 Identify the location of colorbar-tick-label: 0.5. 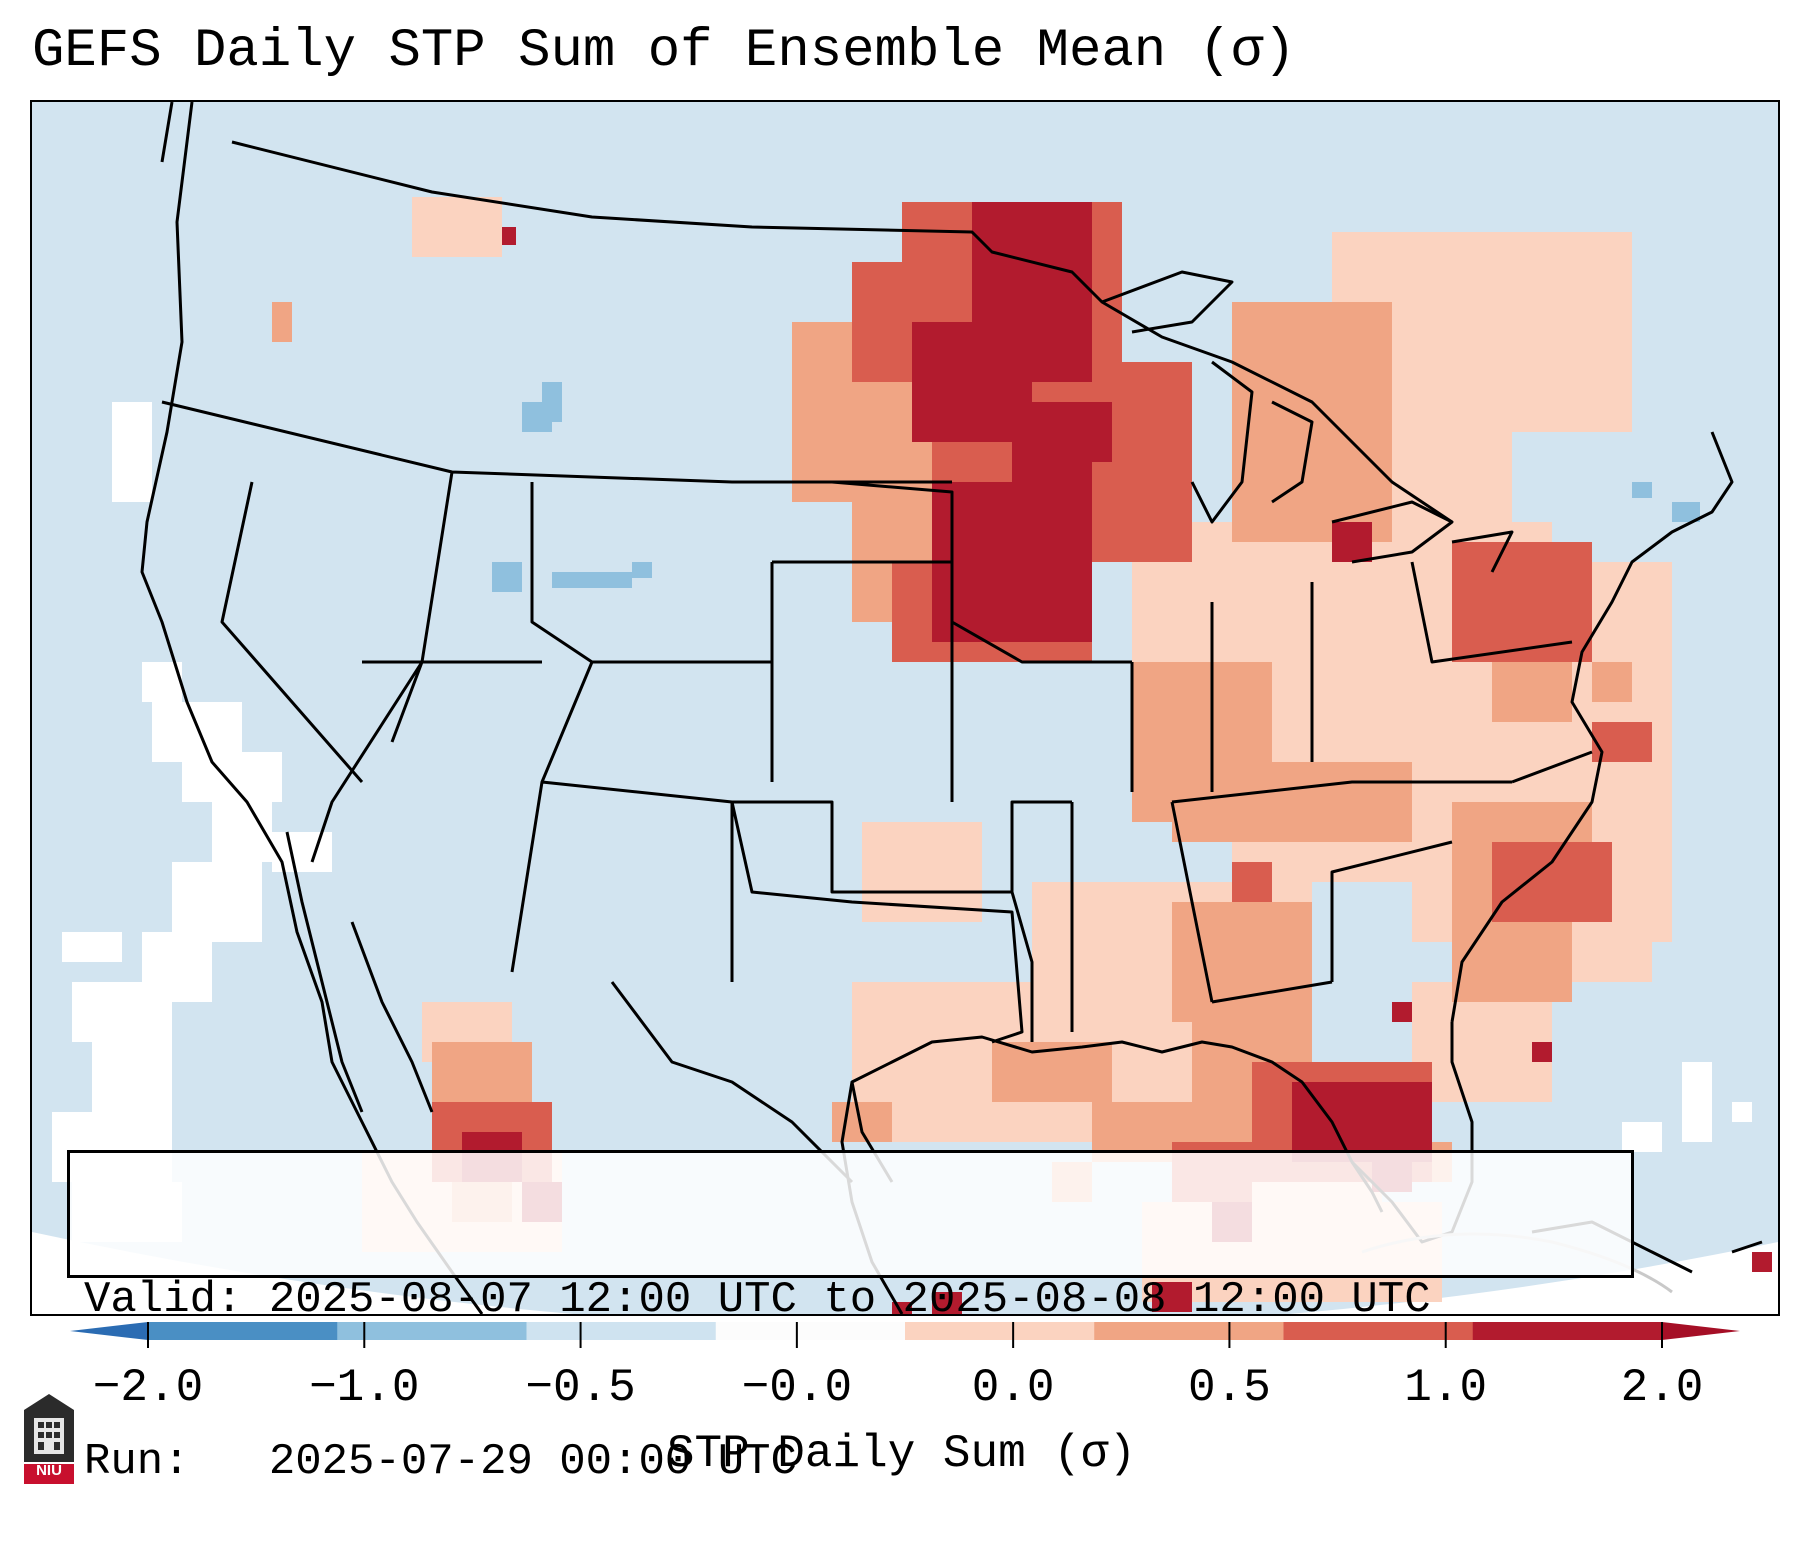
(1229, 1388).